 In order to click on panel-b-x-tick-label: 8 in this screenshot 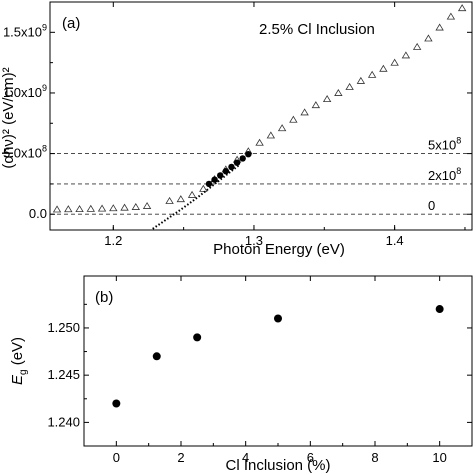, I will do `click(374, 457)`.